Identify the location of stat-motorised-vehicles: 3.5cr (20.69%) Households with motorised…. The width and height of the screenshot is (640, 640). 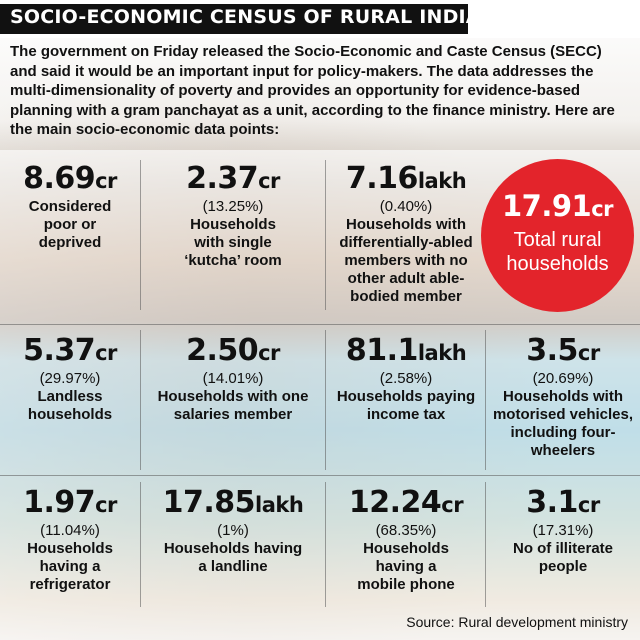
(563, 397).